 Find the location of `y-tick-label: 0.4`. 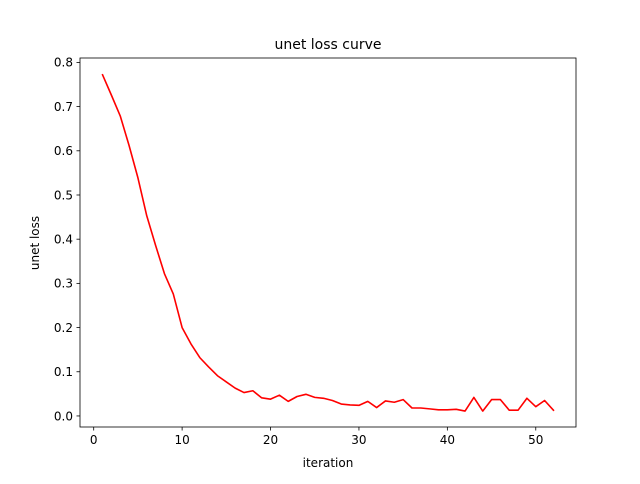

y-tick-label: 0.4 is located at coordinates (63, 239).